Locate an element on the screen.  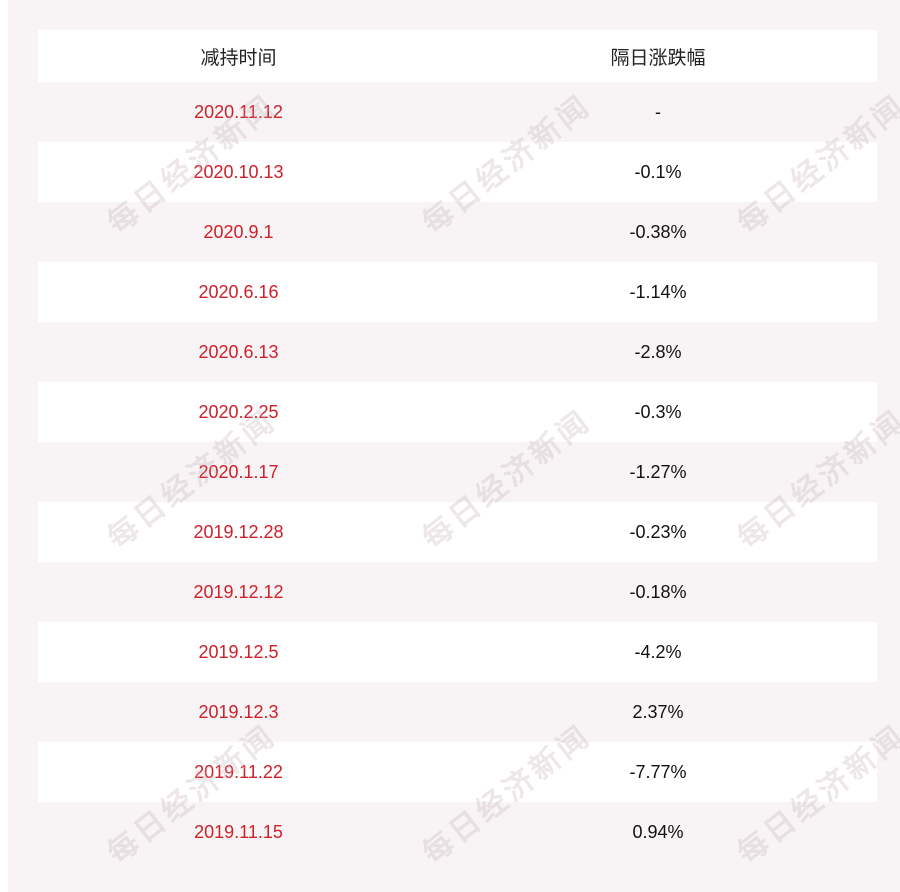
next-day-change-cell: -0.38% is located at coordinates (658, 231).